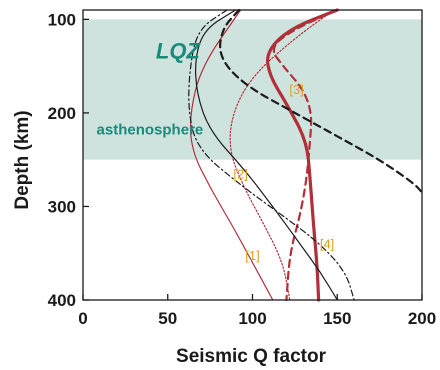 This screenshot has width=440, height=370. Describe the element at coordinates (82, 318) in the screenshot. I see `x-tick-label: 0` at that location.